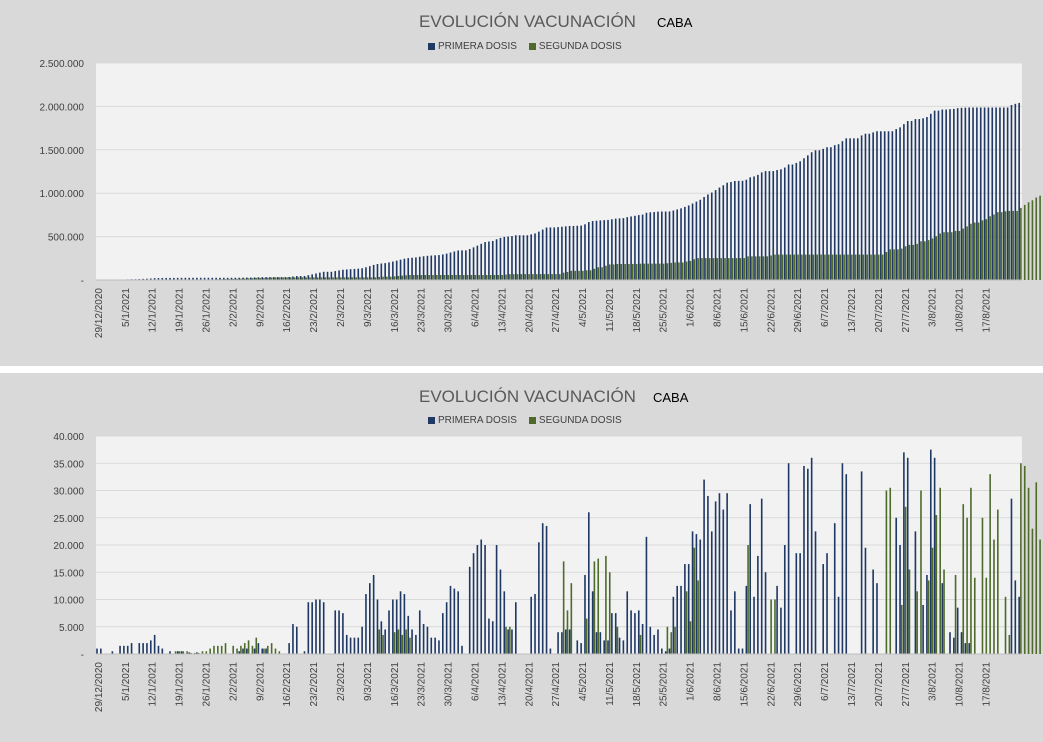  Describe the element at coordinates (580, 46) in the screenshot. I see `legend-label-segunda: SEGUNDA DOSIS` at that location.